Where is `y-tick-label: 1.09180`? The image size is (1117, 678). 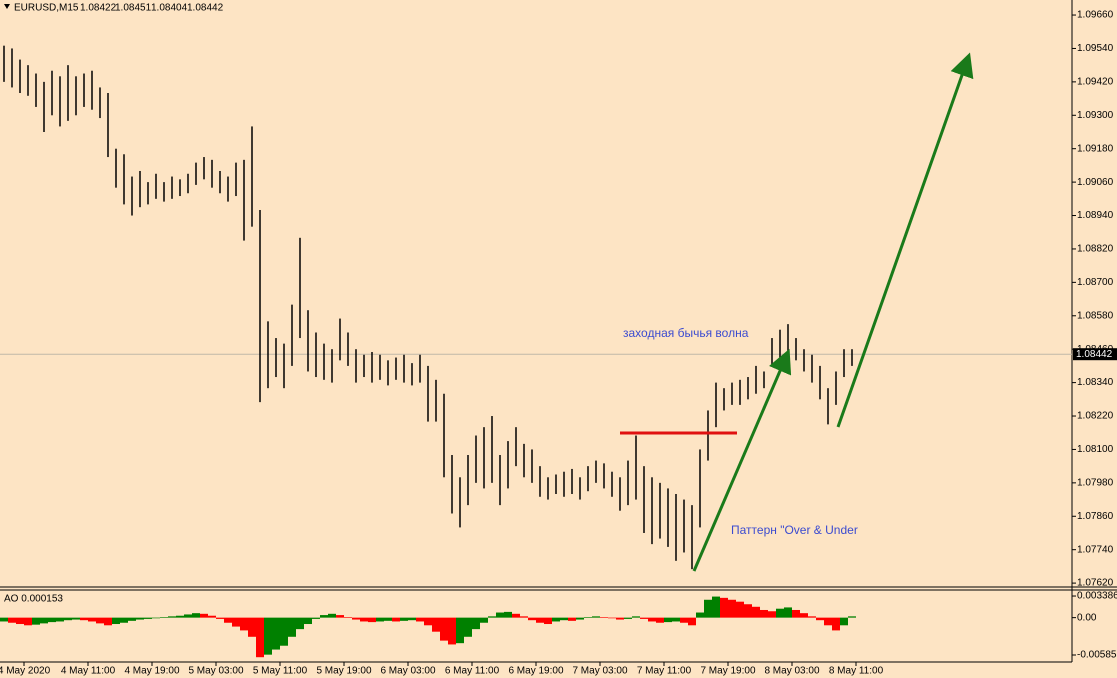 y-tick-label: 1.09180 is located at coordinates (1095, 148).